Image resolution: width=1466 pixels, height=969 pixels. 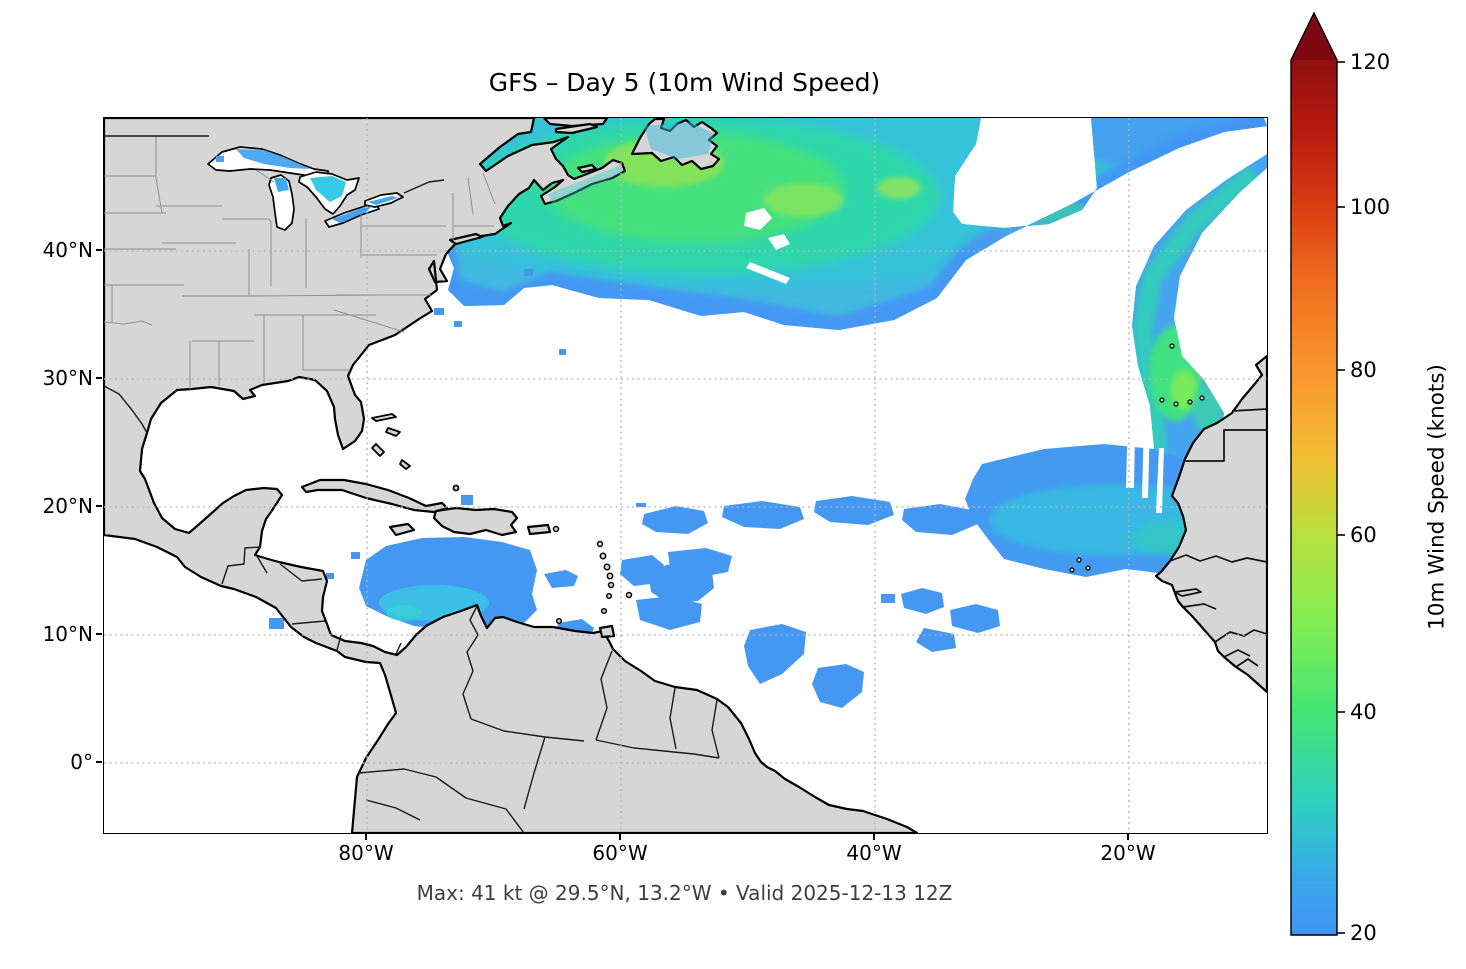 I want to click on land-puerto-rico, so click(x=539, y=529).